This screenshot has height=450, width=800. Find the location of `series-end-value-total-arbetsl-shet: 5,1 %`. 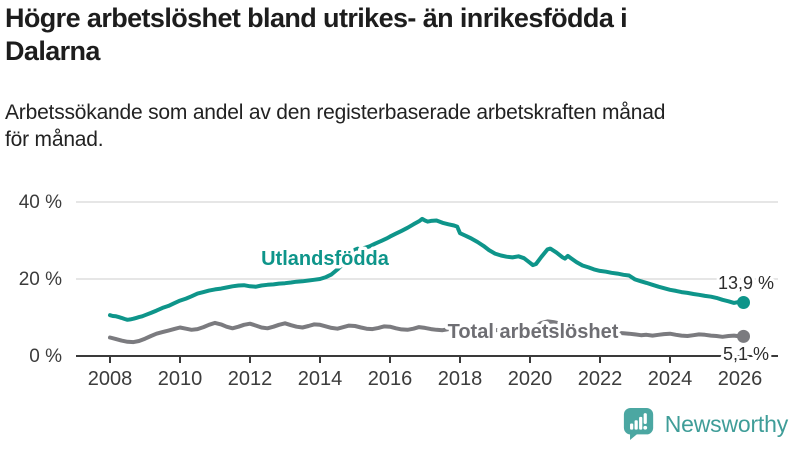

series-end-value-total-arbetsl-shet: 5,1 % is located at coordinates (746, 354).